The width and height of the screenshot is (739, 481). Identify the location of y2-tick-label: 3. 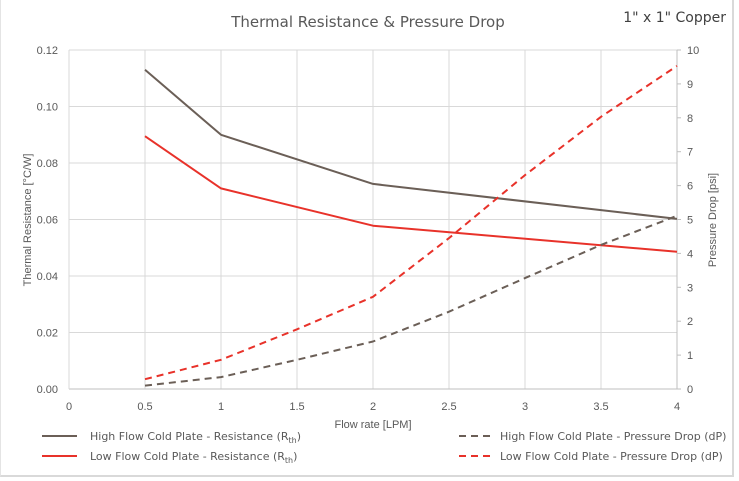
(690, 288).